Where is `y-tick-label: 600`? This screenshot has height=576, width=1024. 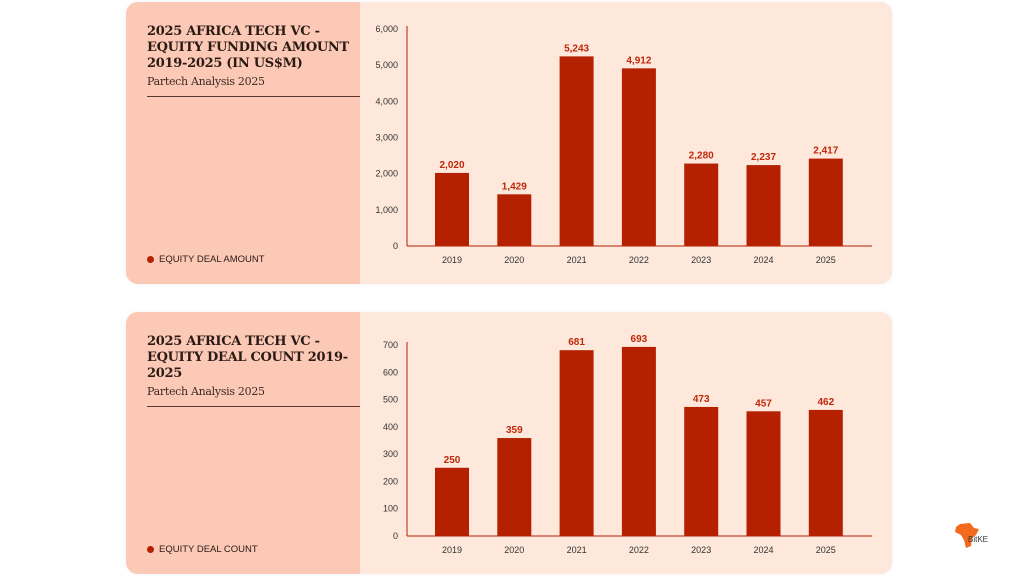 y-tick-label: 600 is located at coordinates (390, 372).